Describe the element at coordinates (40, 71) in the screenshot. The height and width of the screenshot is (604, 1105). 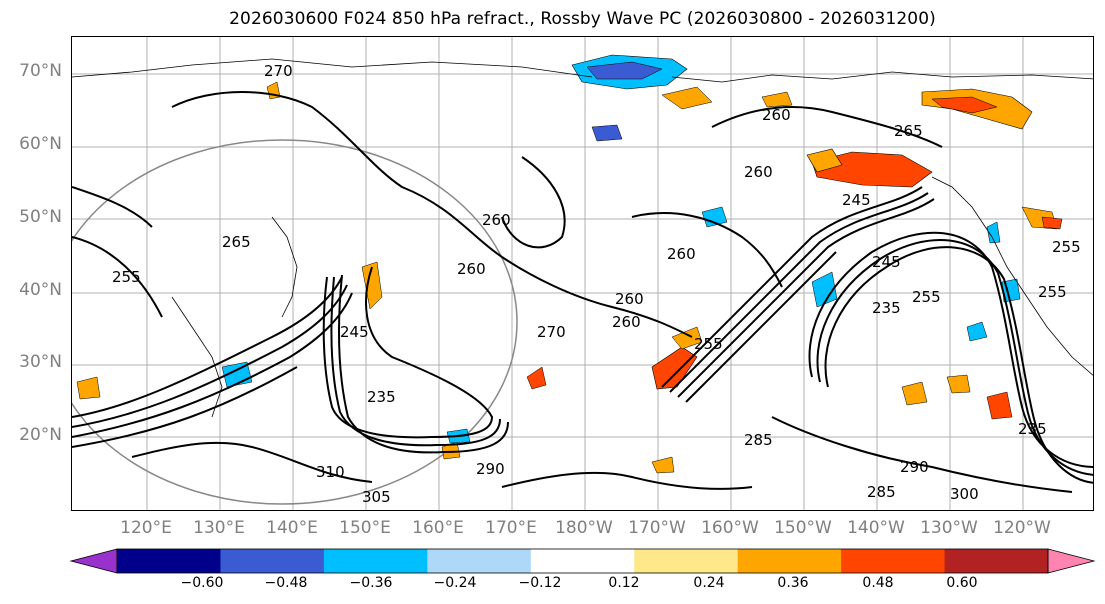
I see `lat-label: 70°N` at that location.